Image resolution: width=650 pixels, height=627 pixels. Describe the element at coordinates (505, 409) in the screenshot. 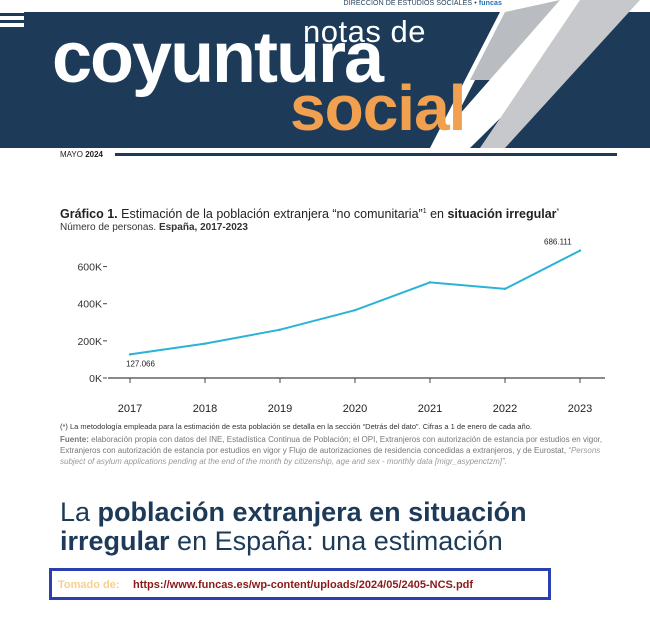

I see `x-tick-label: 2022` at that location.